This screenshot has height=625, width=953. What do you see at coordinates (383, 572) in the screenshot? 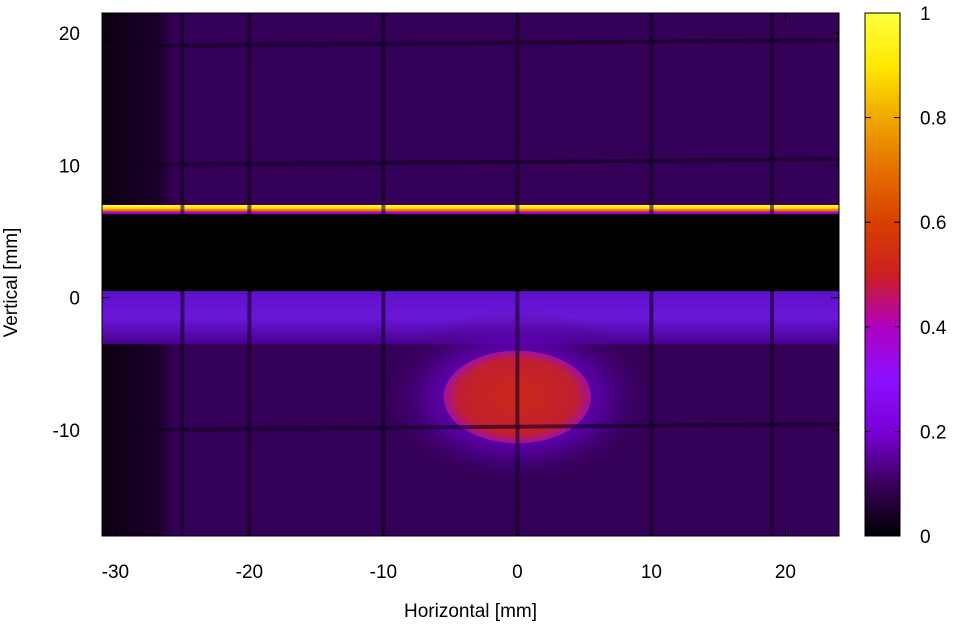
I see `x-tick-label: -10` at bounding box center [383, 572].